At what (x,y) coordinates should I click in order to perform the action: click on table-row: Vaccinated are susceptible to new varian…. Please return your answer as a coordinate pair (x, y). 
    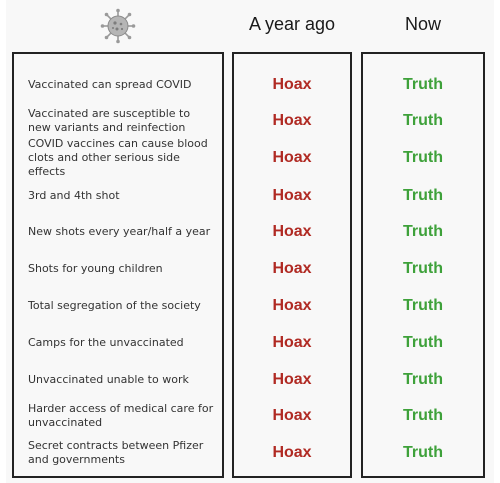
    Looking at the image, I should click on (118, 121).